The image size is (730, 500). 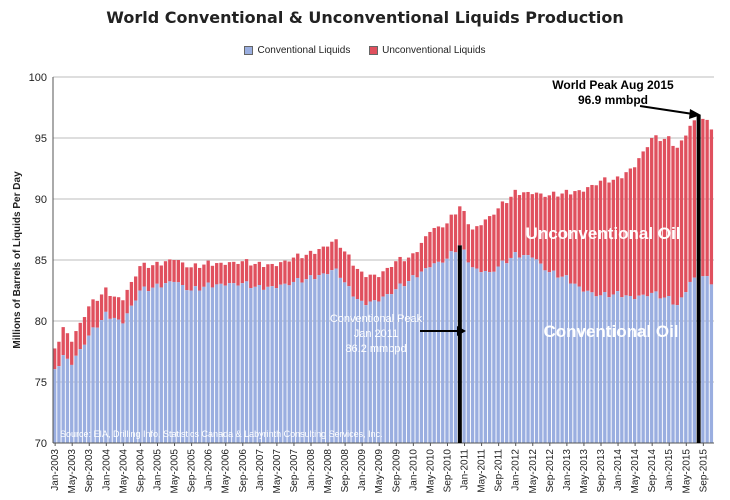 What do you see at coordinates (140, 471) in the screenshot?
I see `x-tick-label: Sep-2004` at bounding box center [140, 471].